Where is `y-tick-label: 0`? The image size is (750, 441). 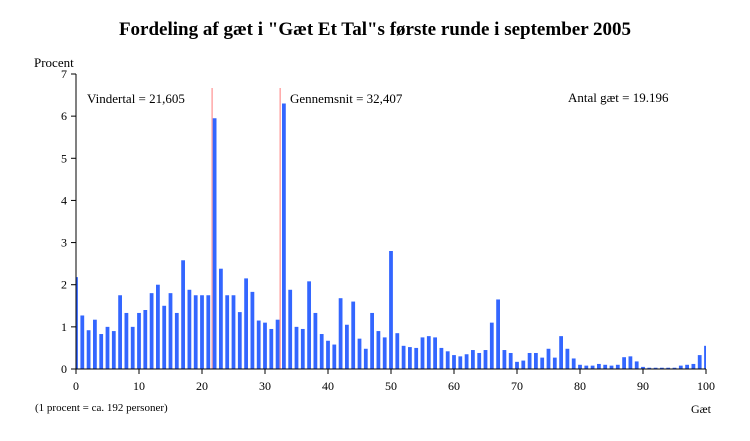 y-tick-label: 0 is located at coordinates (64, 369).